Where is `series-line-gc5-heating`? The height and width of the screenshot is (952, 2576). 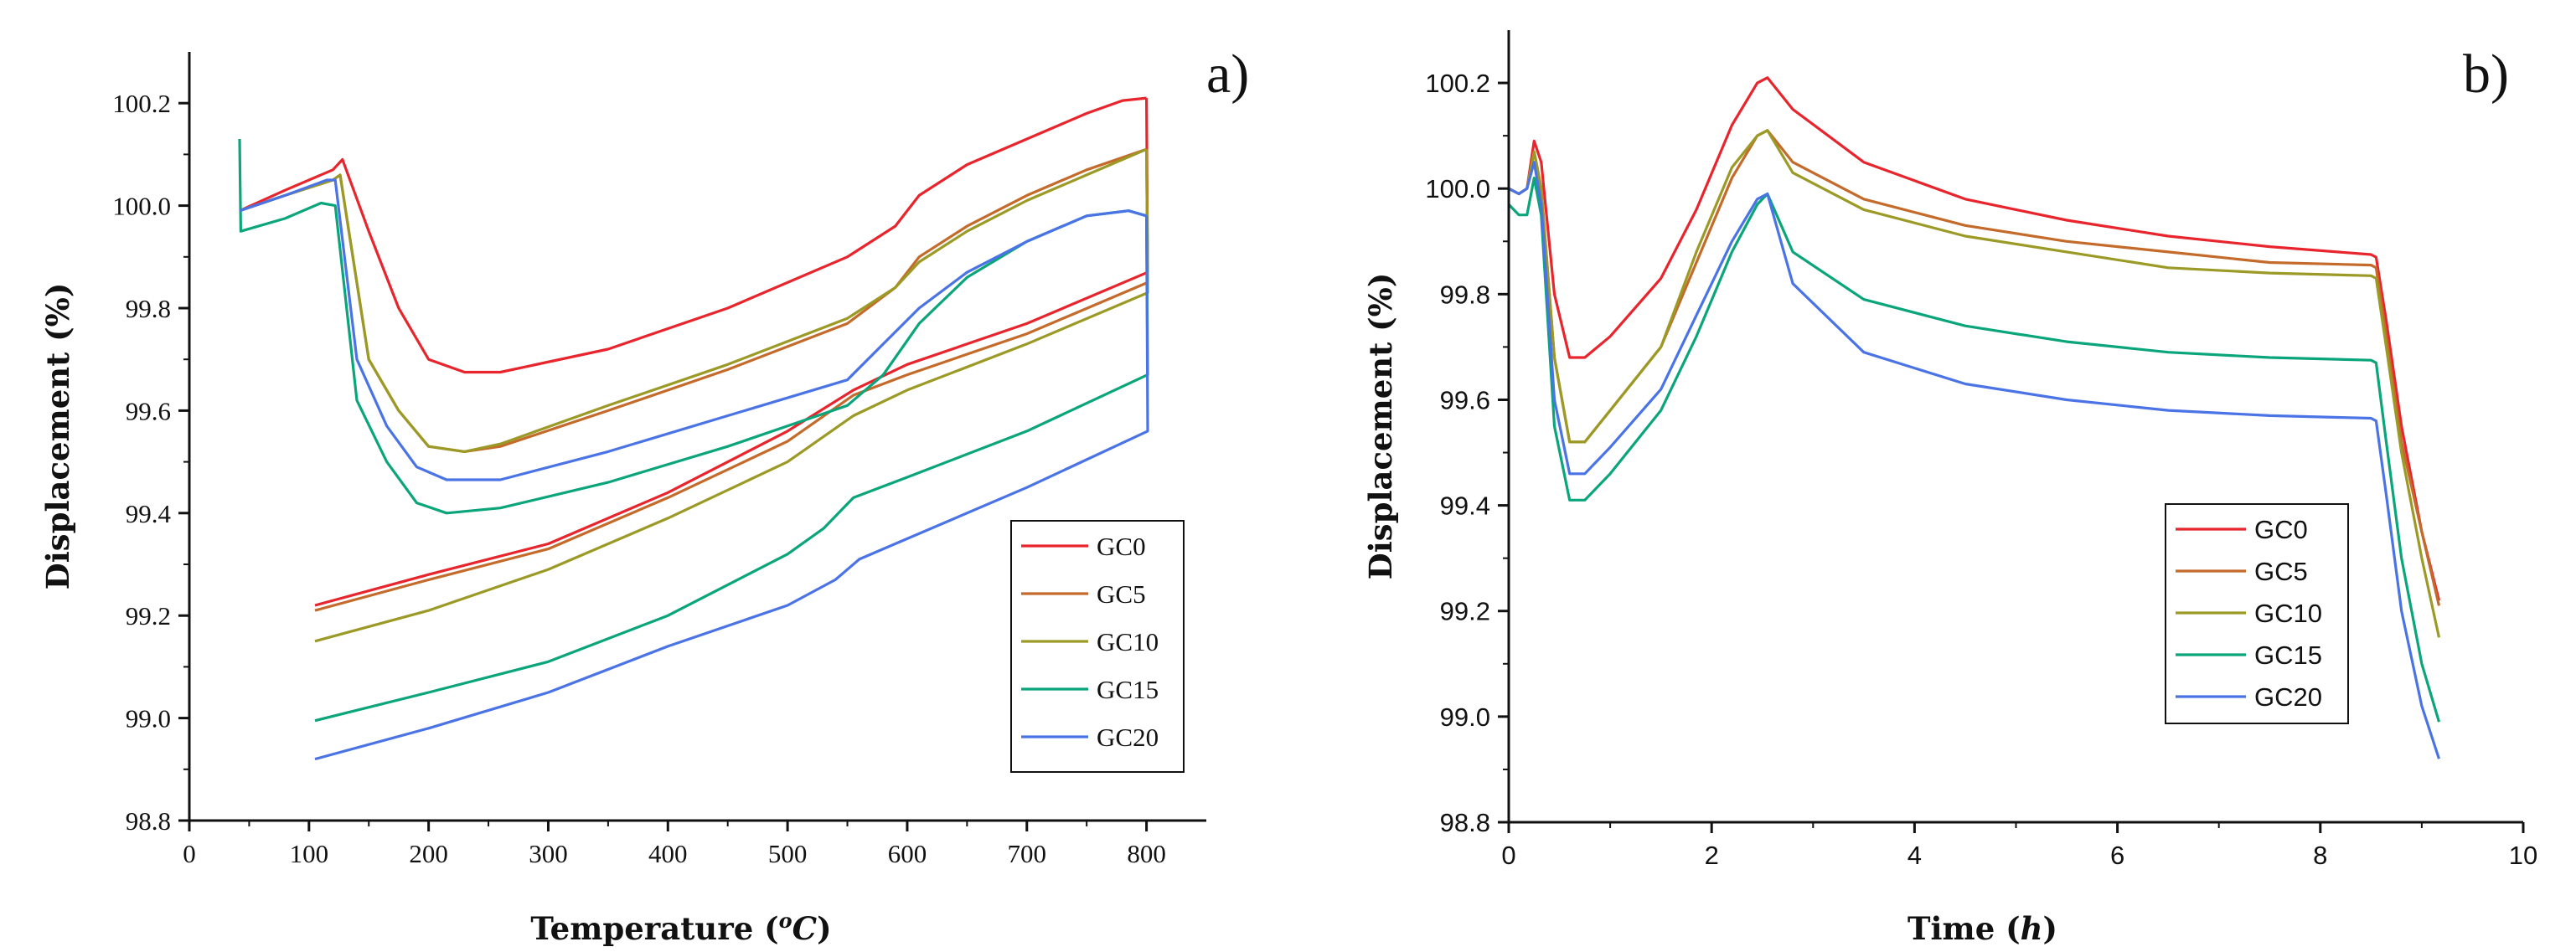 series-line-gc5-heating is located at coordinates (693, 300).